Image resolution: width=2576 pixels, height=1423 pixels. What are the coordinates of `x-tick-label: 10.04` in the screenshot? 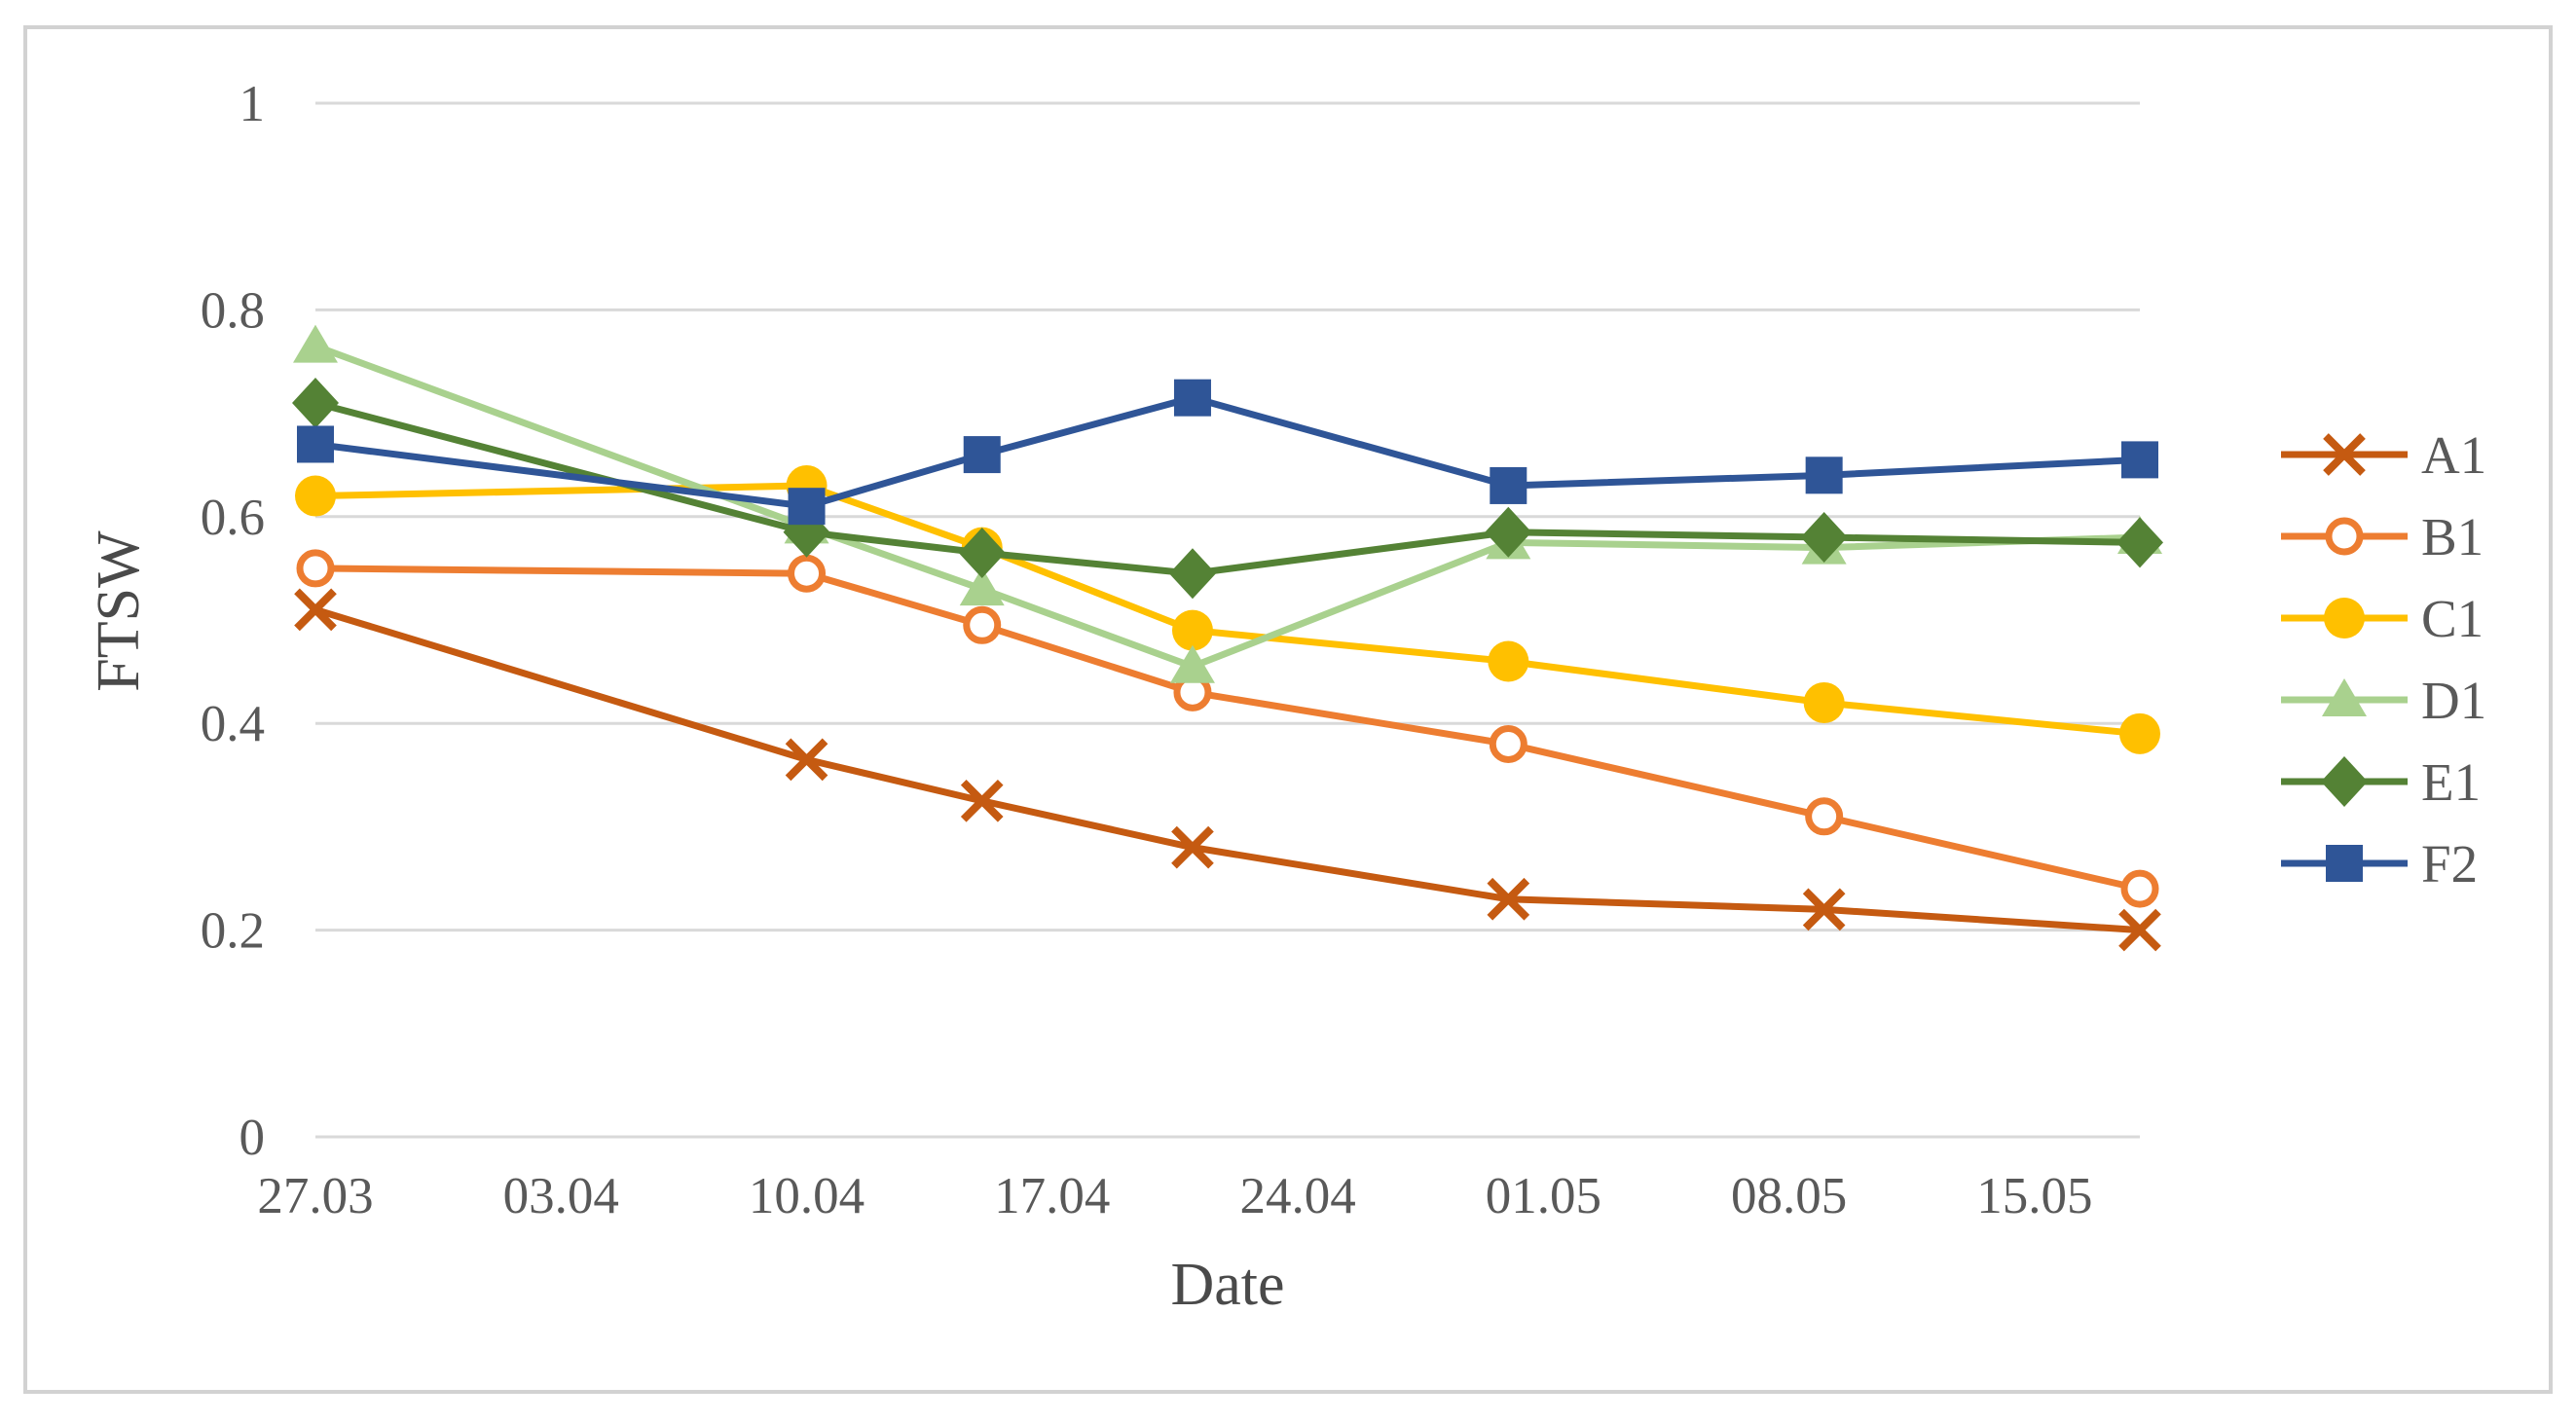 It's located at (807, 1196).